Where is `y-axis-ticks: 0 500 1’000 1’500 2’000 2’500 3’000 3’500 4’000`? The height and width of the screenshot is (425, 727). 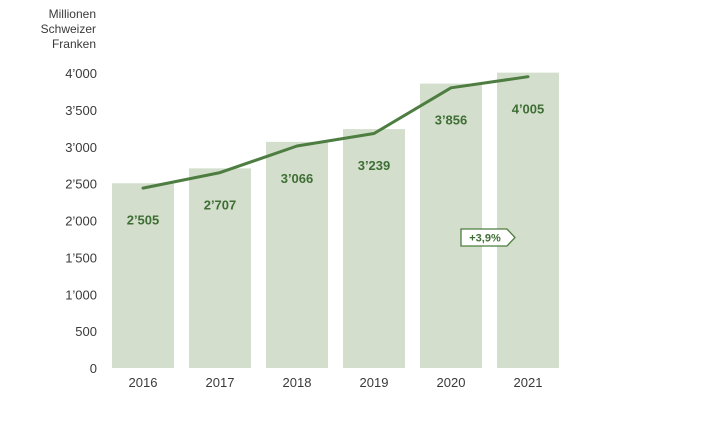 y-axis-ticks: 0 500 1’000 1’500 2’000 2’500 3’000 3’500 4’000 is located at coordinates (81, 221).